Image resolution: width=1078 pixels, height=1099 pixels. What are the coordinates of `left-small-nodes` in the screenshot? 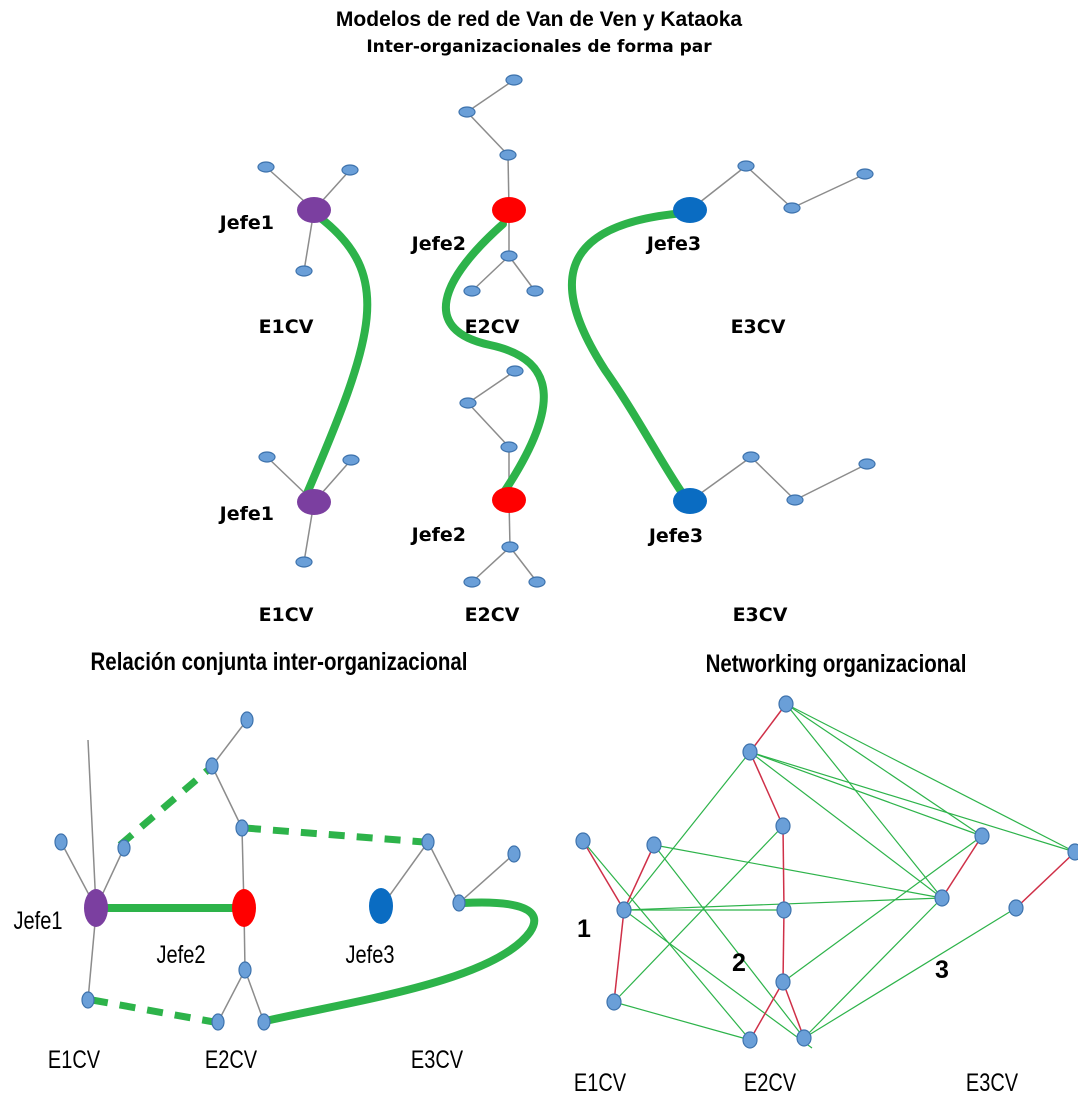 It's located at (287, 871).